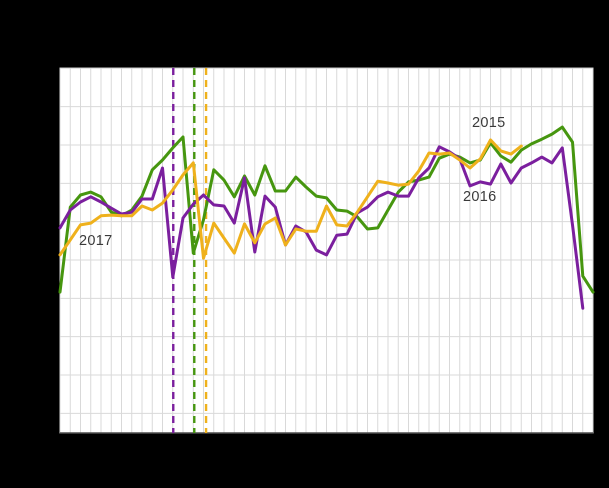 This screenshot has width=609, height=488. I want to click on series-label-2016: 2016, so click(480, 197).